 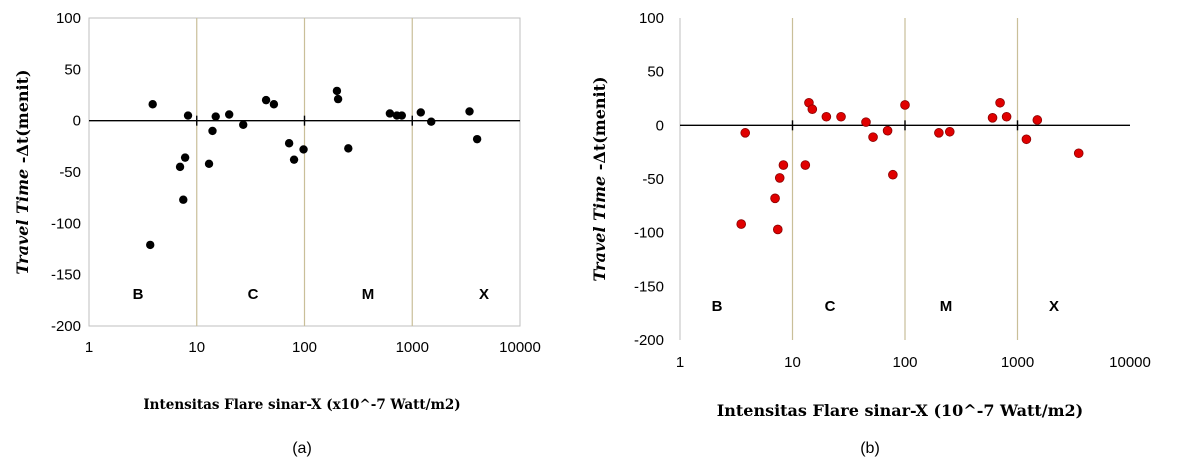 What do you see at coordinates (302, 448) in the screenshot?
I see `panel-caption: (a)` at bounding box center [302, 448].